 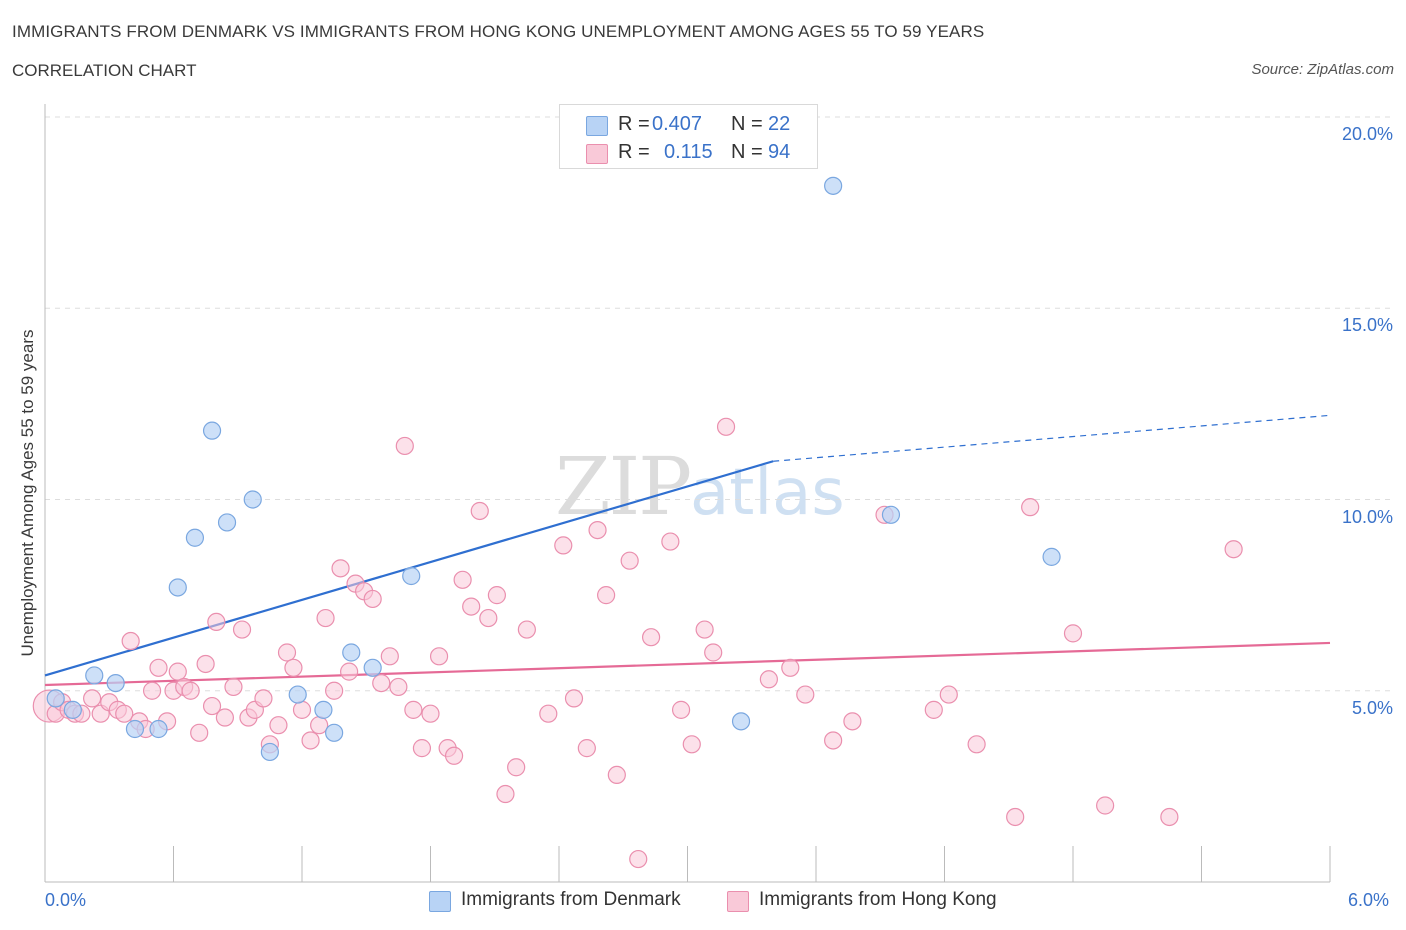 What do you see at coordinates (677, 124) in the screenshot?
I see `r-value: 0.407` at bounding box center [677, 124].